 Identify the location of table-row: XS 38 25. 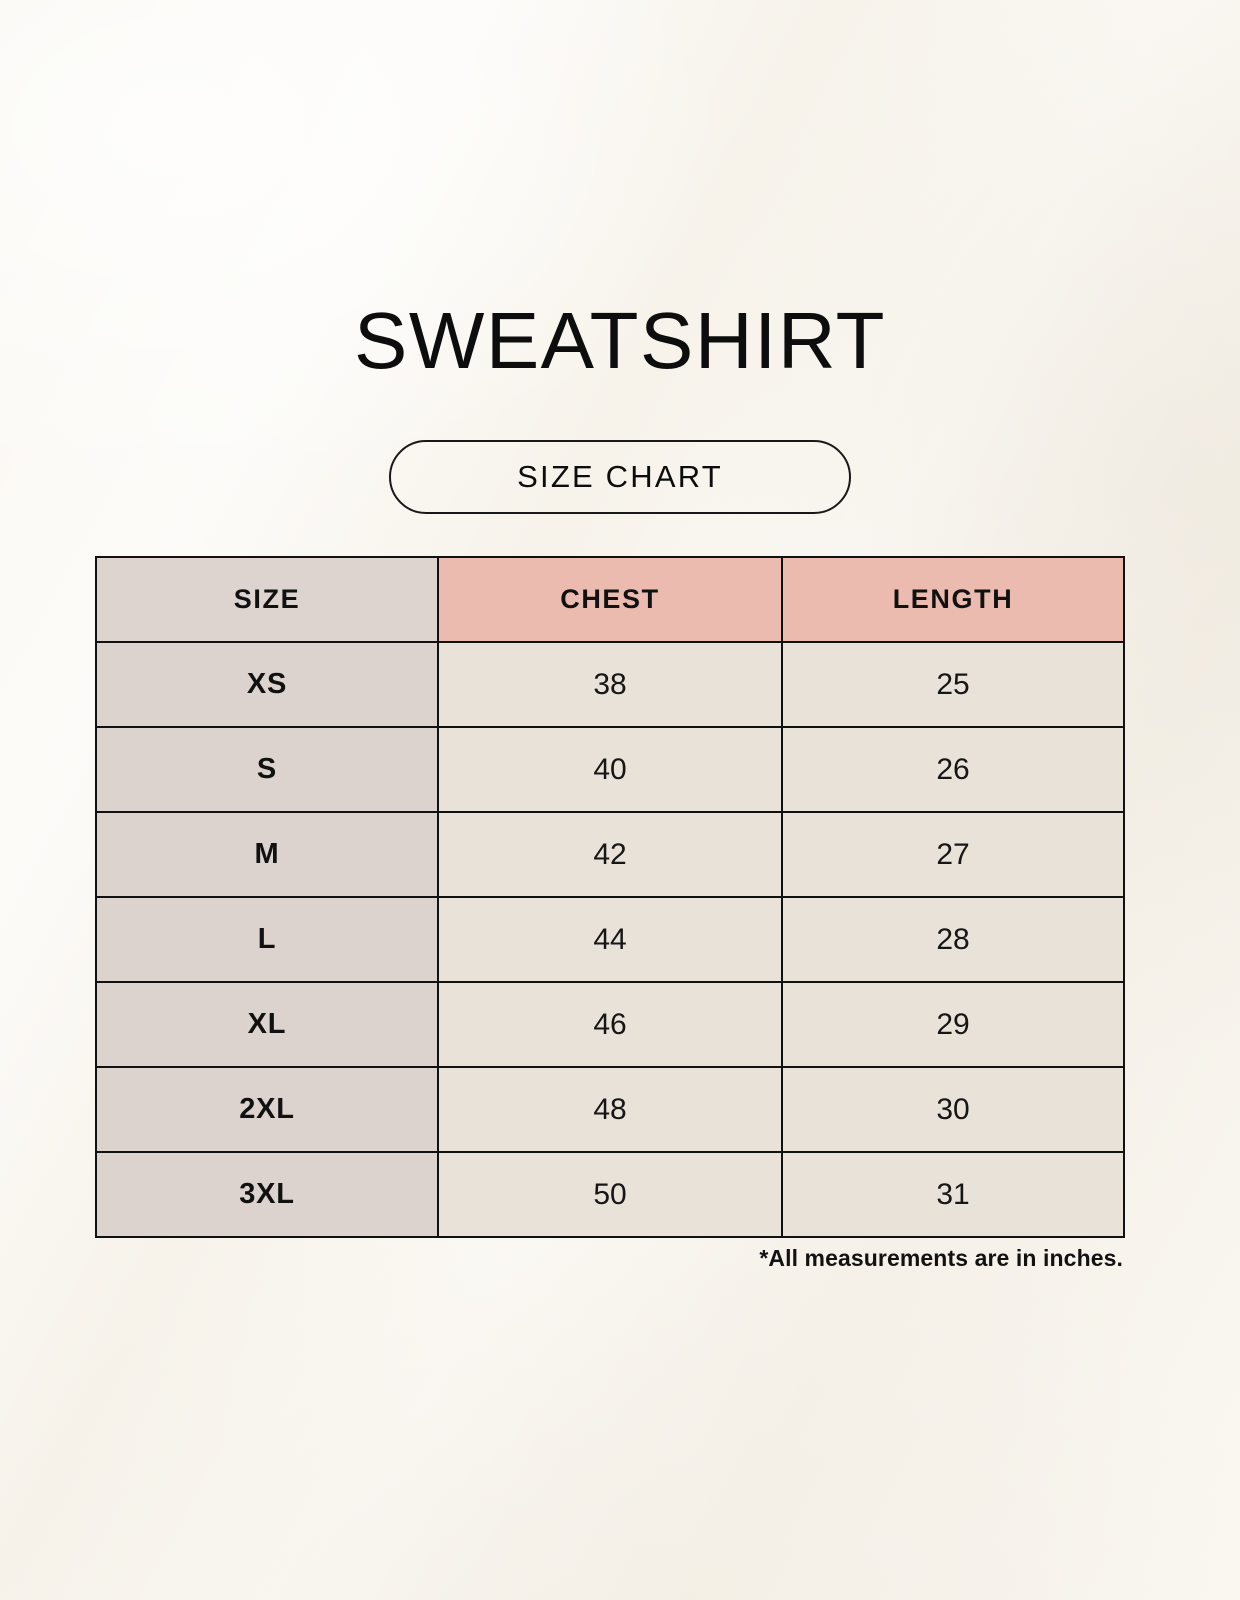
(610, 684).